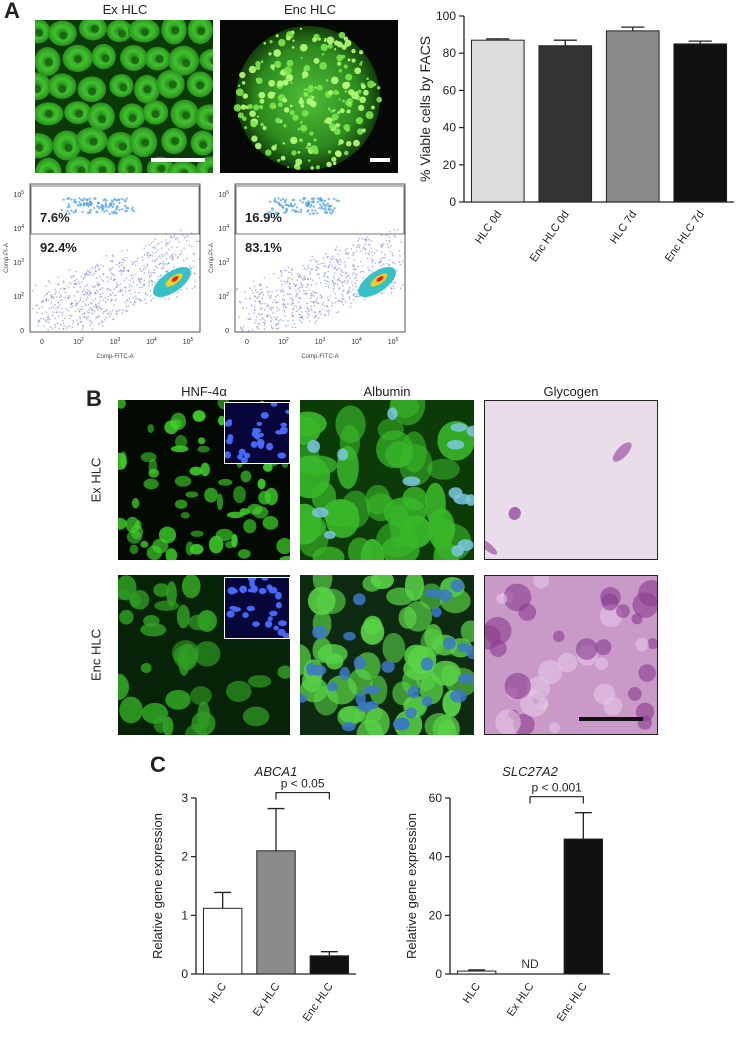  I want to click on ex-hlc-fluorescence-image, so click(124, 96).